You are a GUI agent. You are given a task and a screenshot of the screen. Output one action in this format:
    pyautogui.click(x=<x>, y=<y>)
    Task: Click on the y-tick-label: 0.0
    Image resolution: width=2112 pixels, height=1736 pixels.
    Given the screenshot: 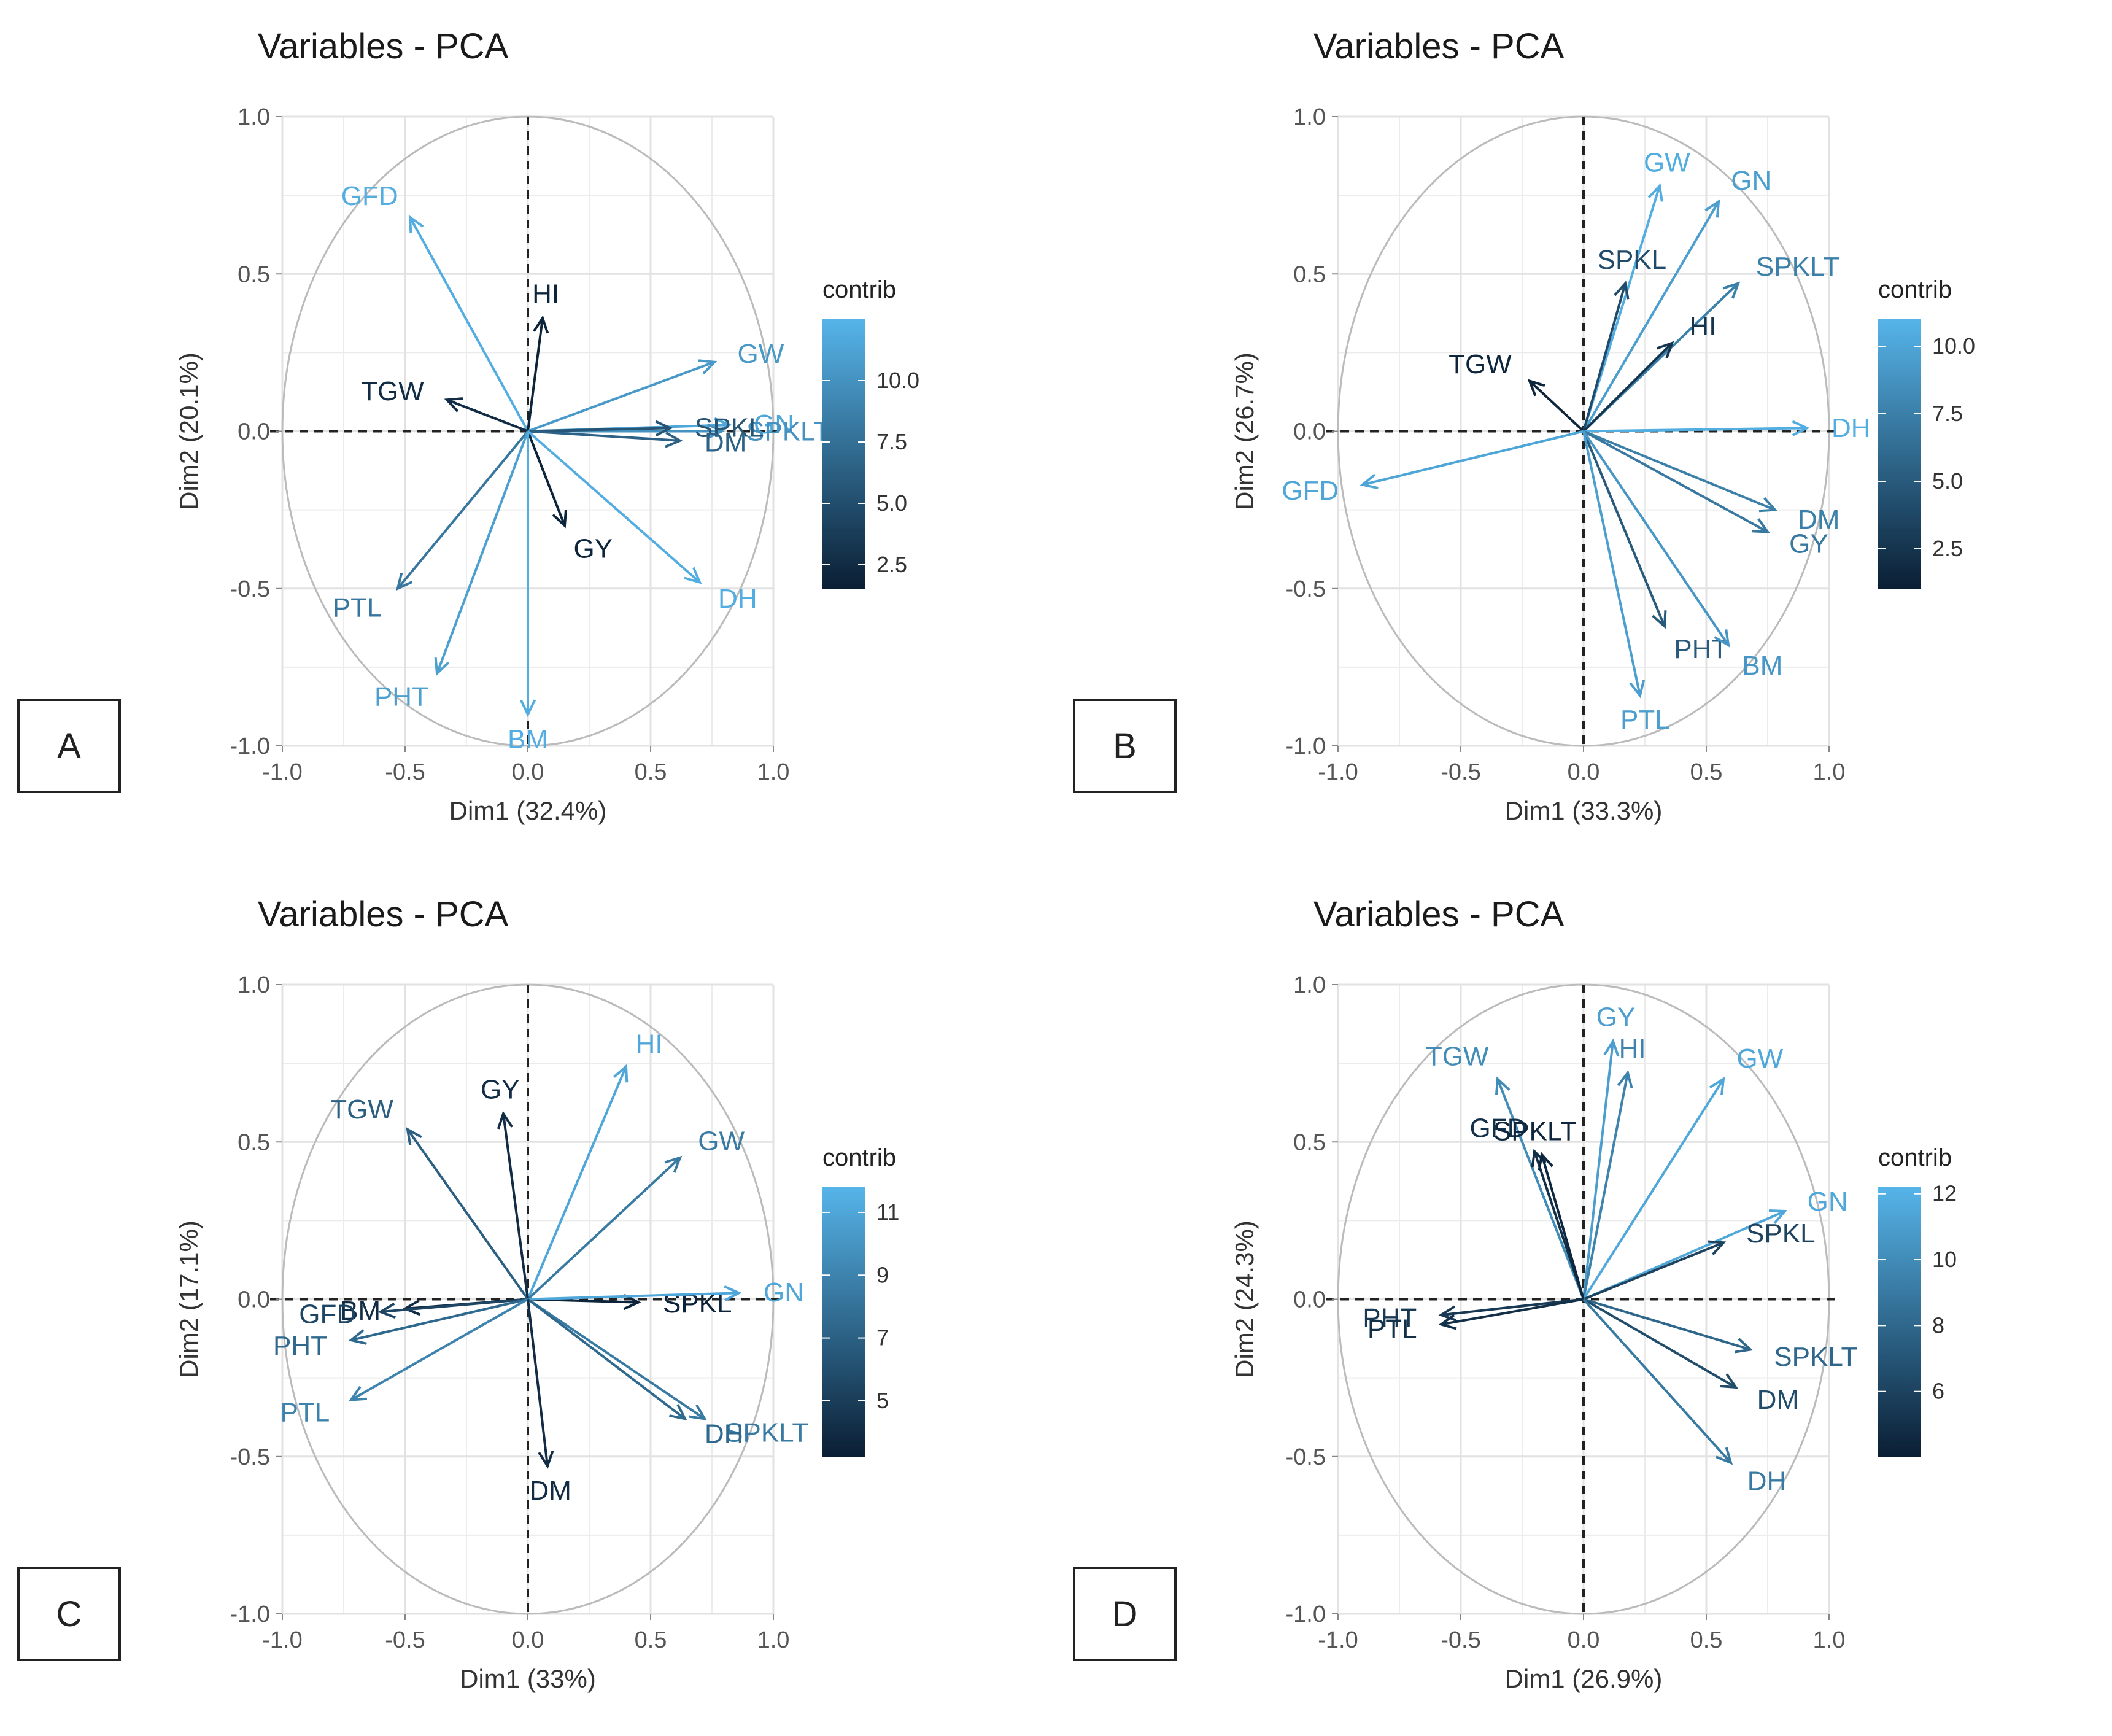 What is the action you would take?
    pyautogui.click(x=254, y=1300)
    